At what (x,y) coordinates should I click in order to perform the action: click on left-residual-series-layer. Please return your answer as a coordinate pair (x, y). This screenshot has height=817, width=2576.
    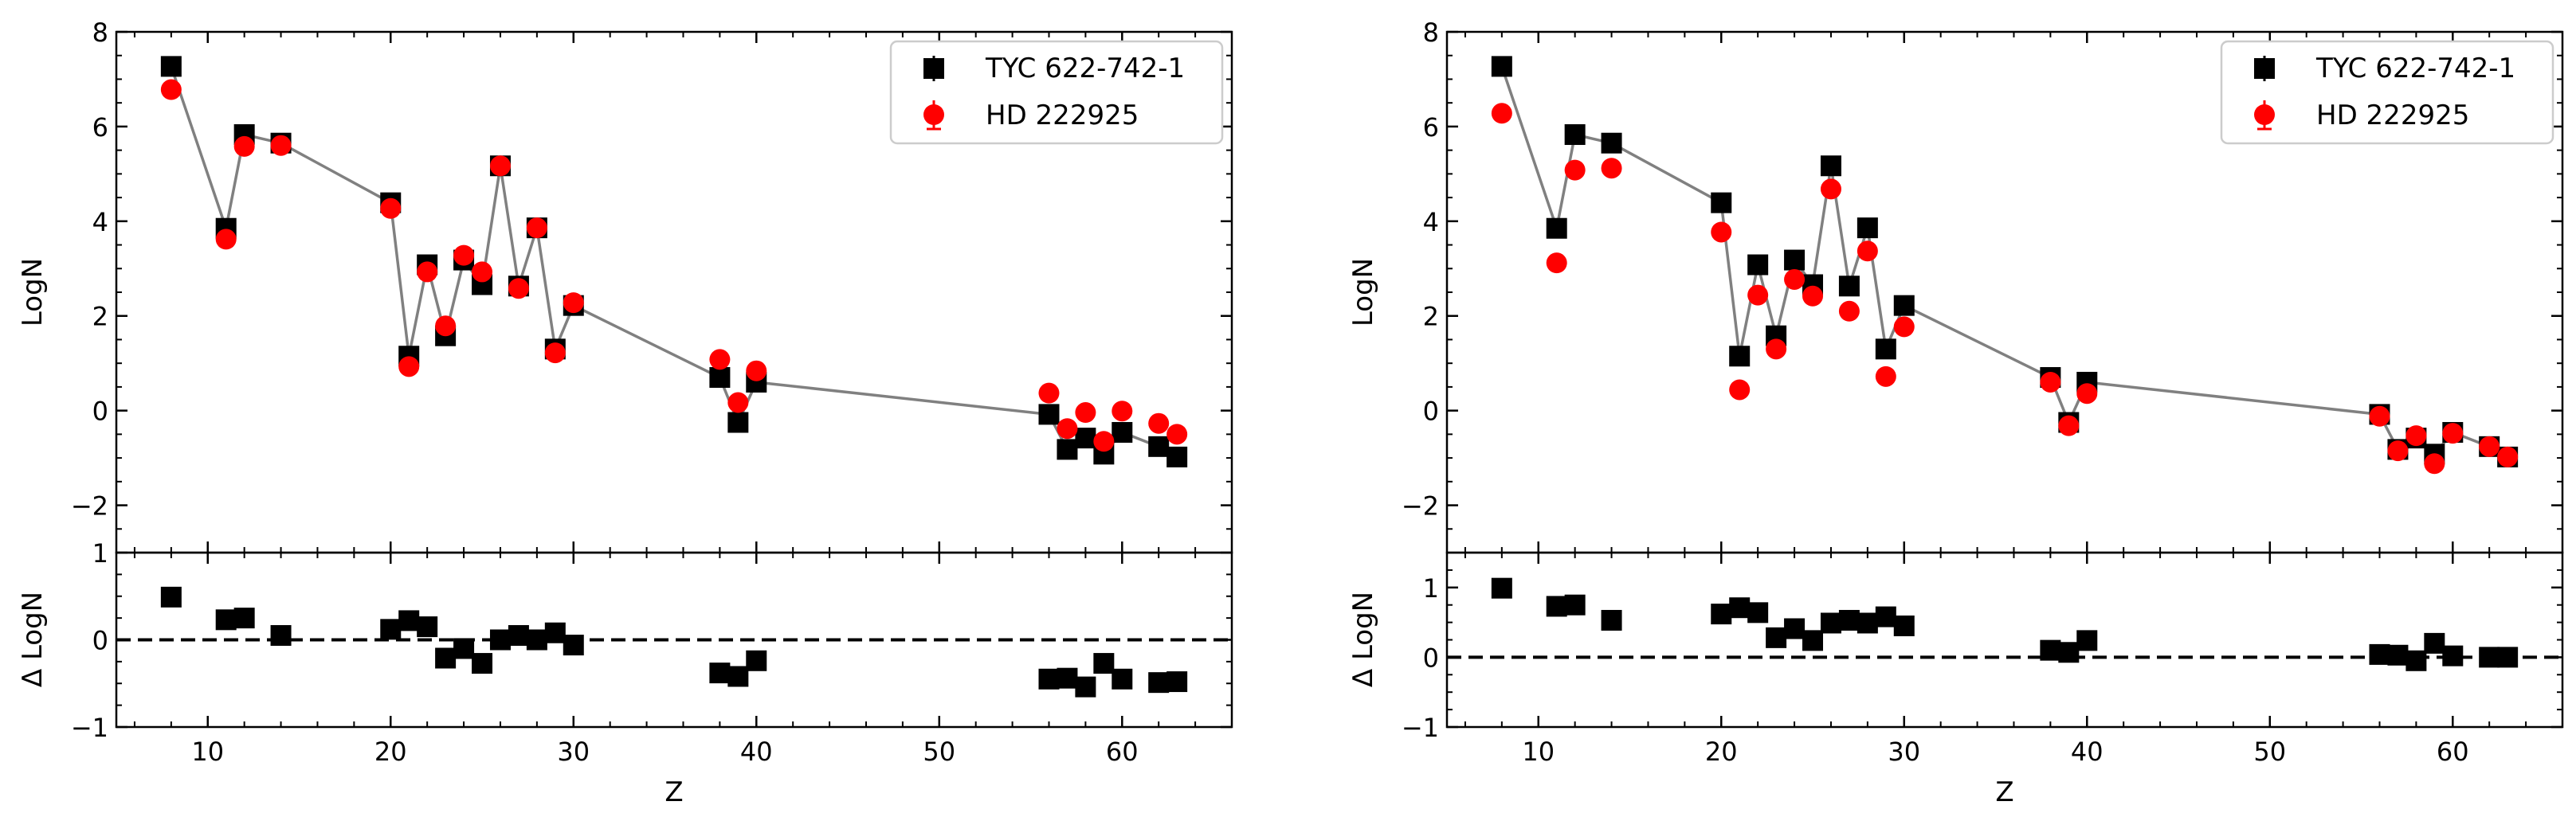
    Looking at the image, I should click on (674, 642).